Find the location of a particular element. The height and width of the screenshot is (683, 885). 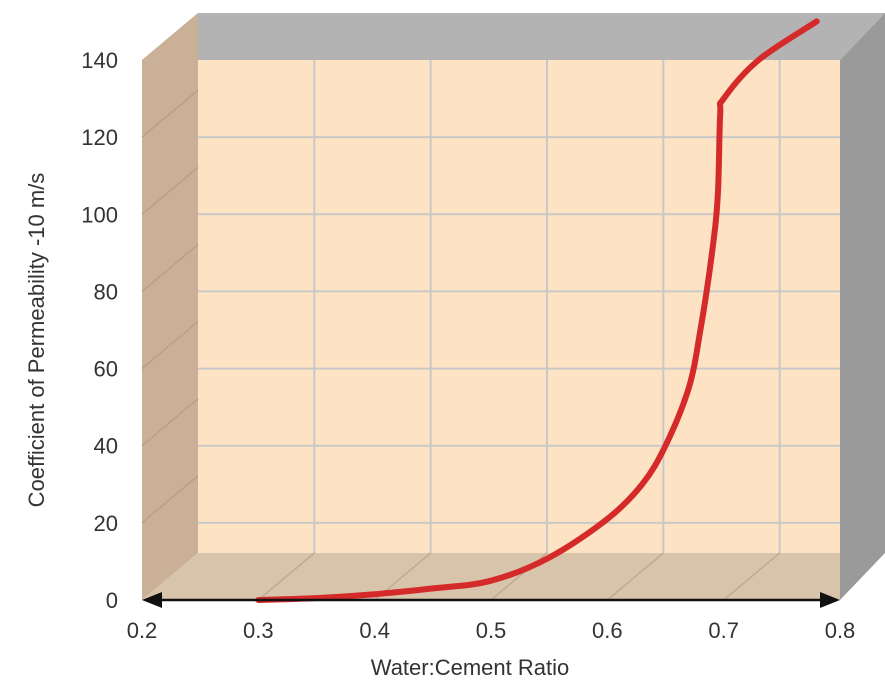

y-axis-title: Coefficient of Permeability -10 m/s is located at coordinates (36, 340).